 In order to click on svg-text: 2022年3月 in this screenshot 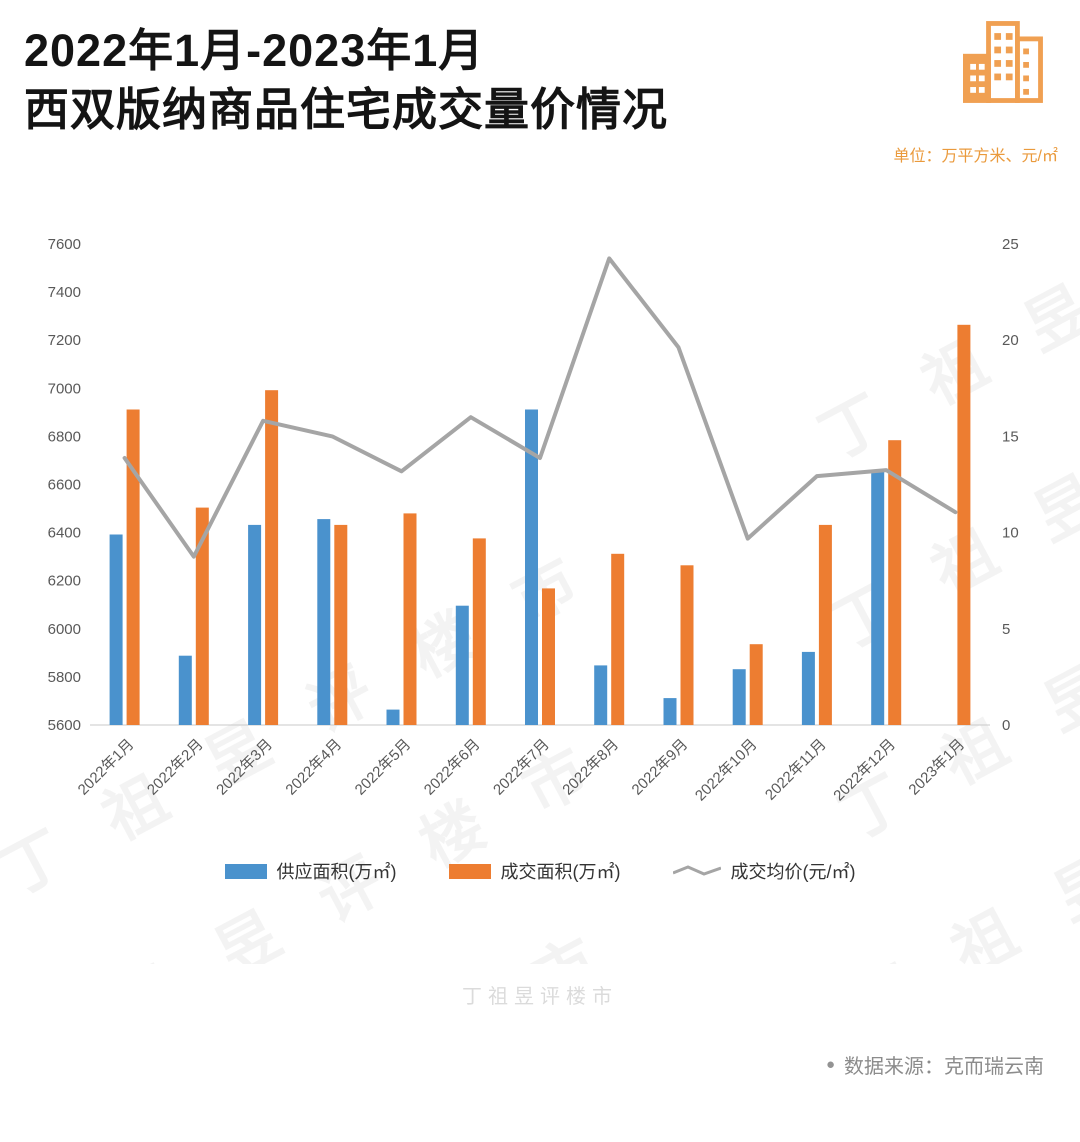, I will do `click(244, 767)`.